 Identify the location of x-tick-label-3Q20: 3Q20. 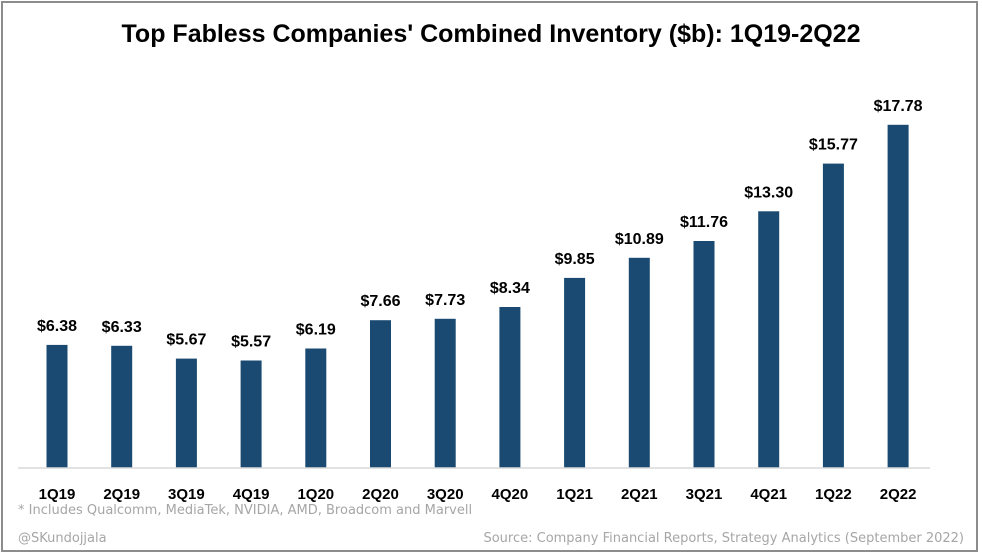
(445, 494).